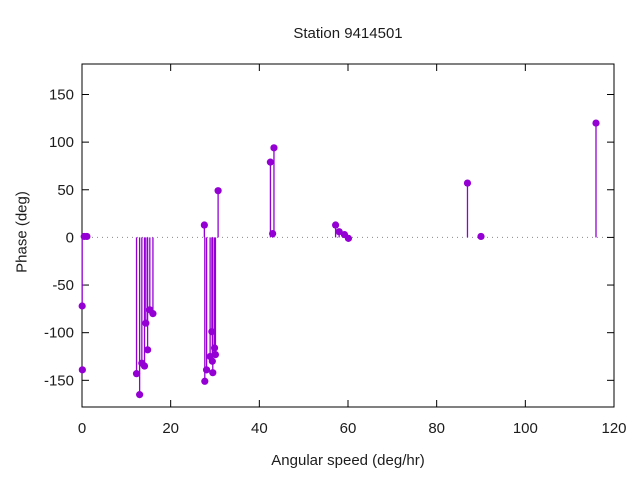 The image size is (640, 480). I want to click on chart-title: Station 9414501, so click(348, 33).